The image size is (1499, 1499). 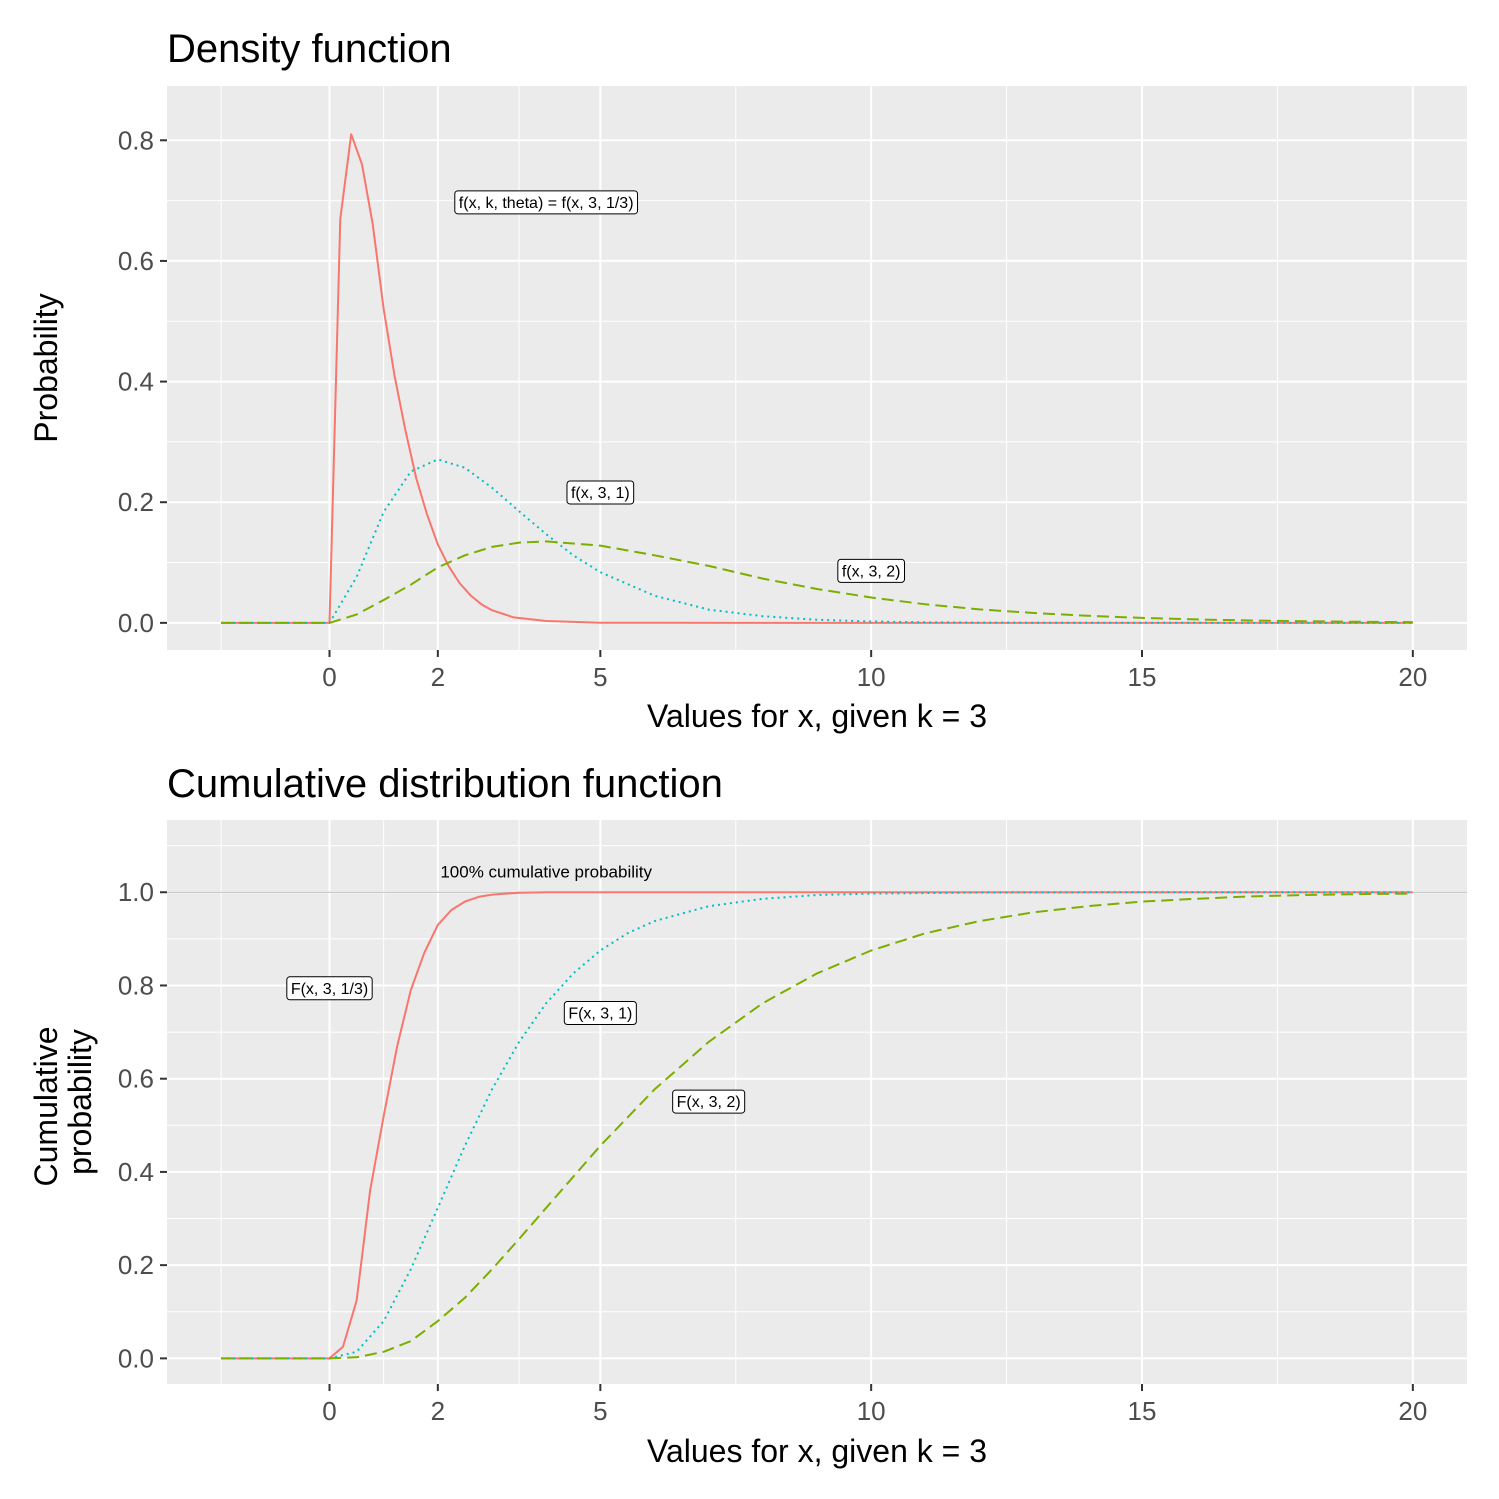 I want to click on cdf-y-axis-title-line-1: Cumulative, so click(x=46, y=1106).